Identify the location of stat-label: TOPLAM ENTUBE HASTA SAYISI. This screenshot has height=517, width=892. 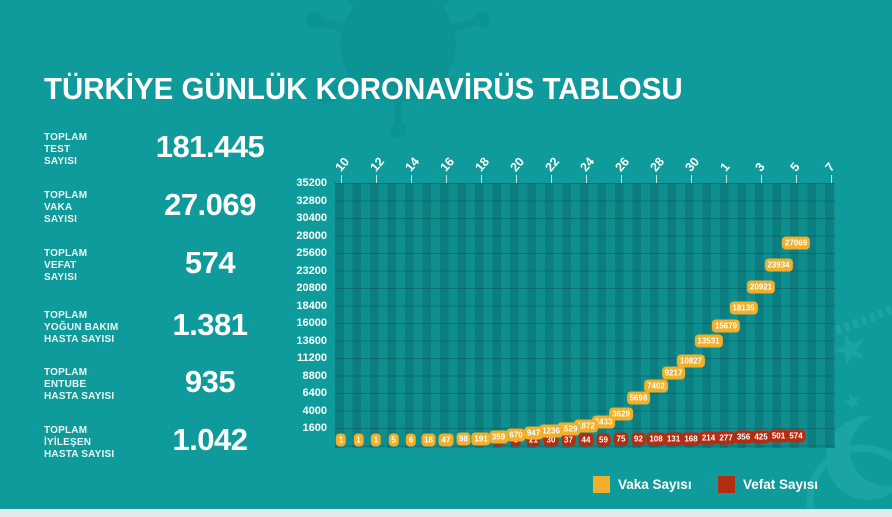
(79, 384).